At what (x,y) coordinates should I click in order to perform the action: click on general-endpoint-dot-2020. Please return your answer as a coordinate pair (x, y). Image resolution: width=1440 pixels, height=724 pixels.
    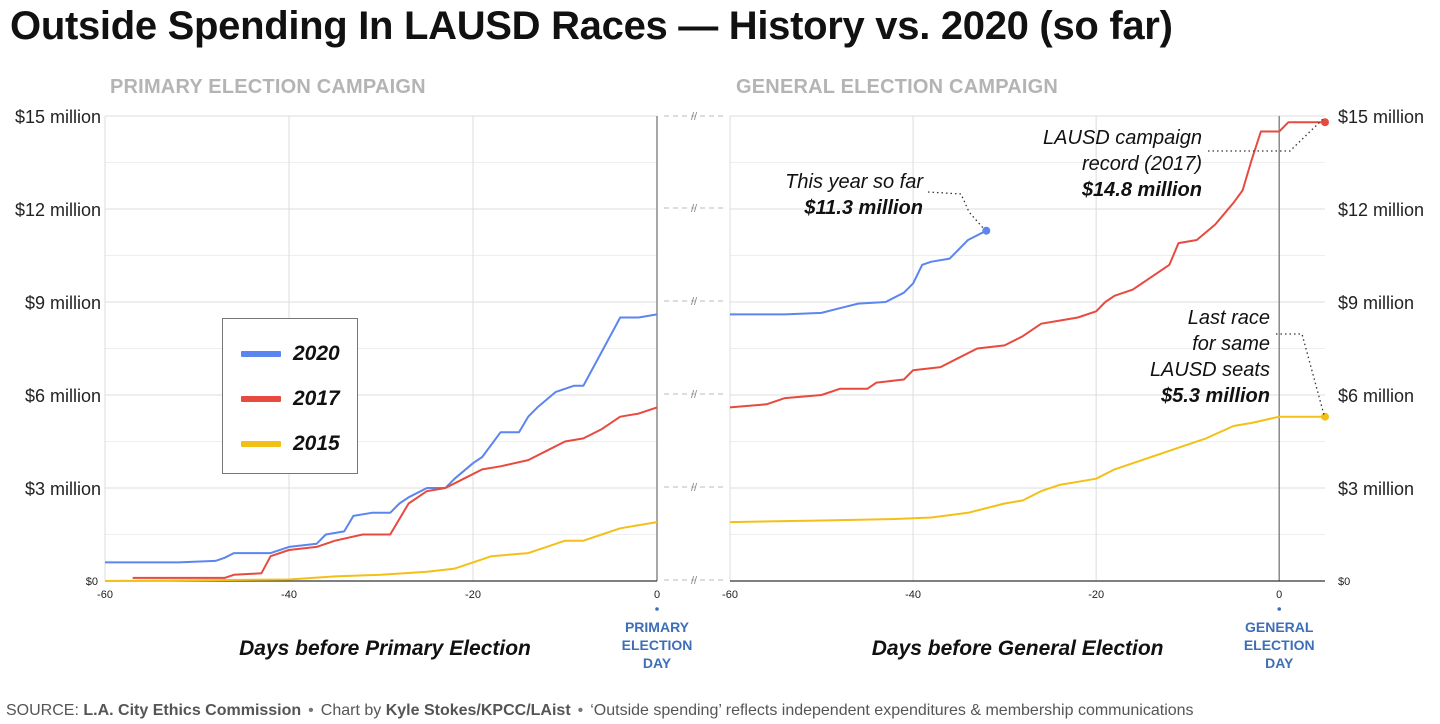
    Looking at the image, I should click on (986, 230).